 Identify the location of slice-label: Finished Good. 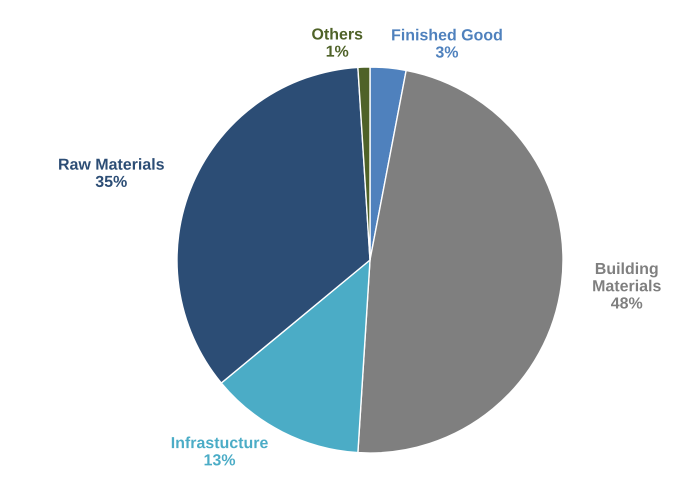
(447, 34).